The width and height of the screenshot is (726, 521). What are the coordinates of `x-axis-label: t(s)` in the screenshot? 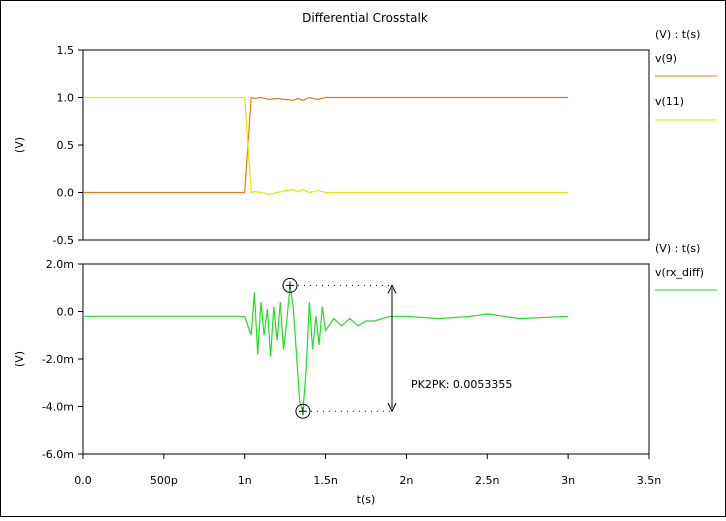 It's located at (366, 499).